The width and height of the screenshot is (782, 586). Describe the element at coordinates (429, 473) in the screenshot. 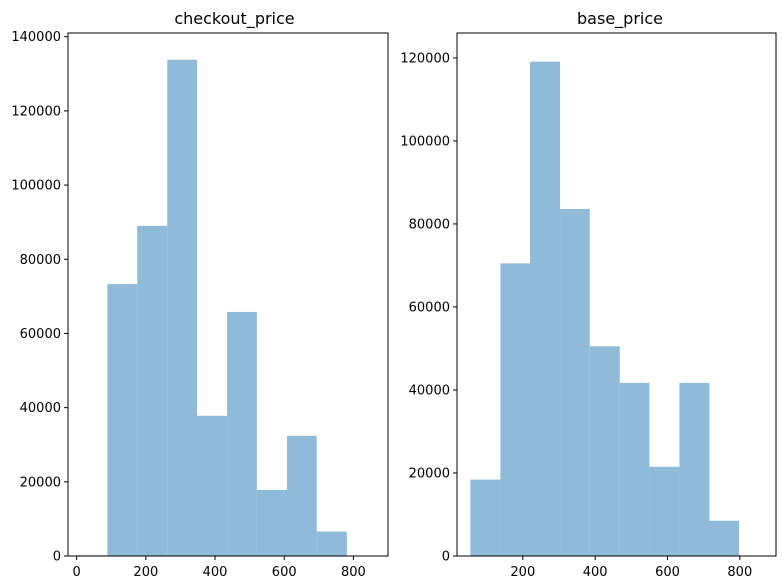

I see `base-price-y-tick-label: 20000` at that location.